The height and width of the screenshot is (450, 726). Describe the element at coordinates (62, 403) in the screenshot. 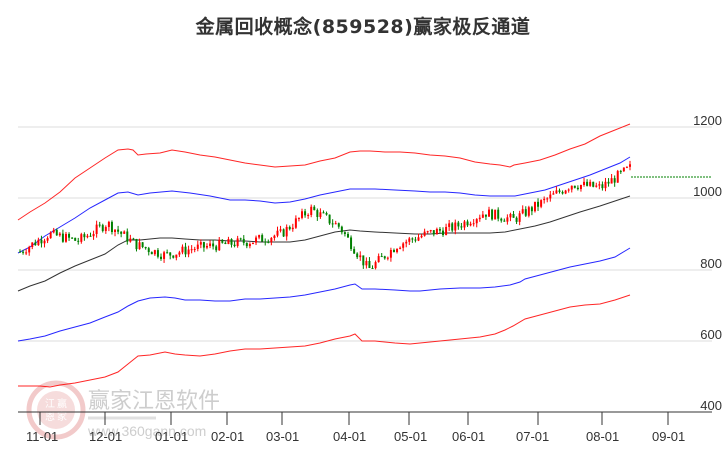

I see `seal-char: 赢` at that location.